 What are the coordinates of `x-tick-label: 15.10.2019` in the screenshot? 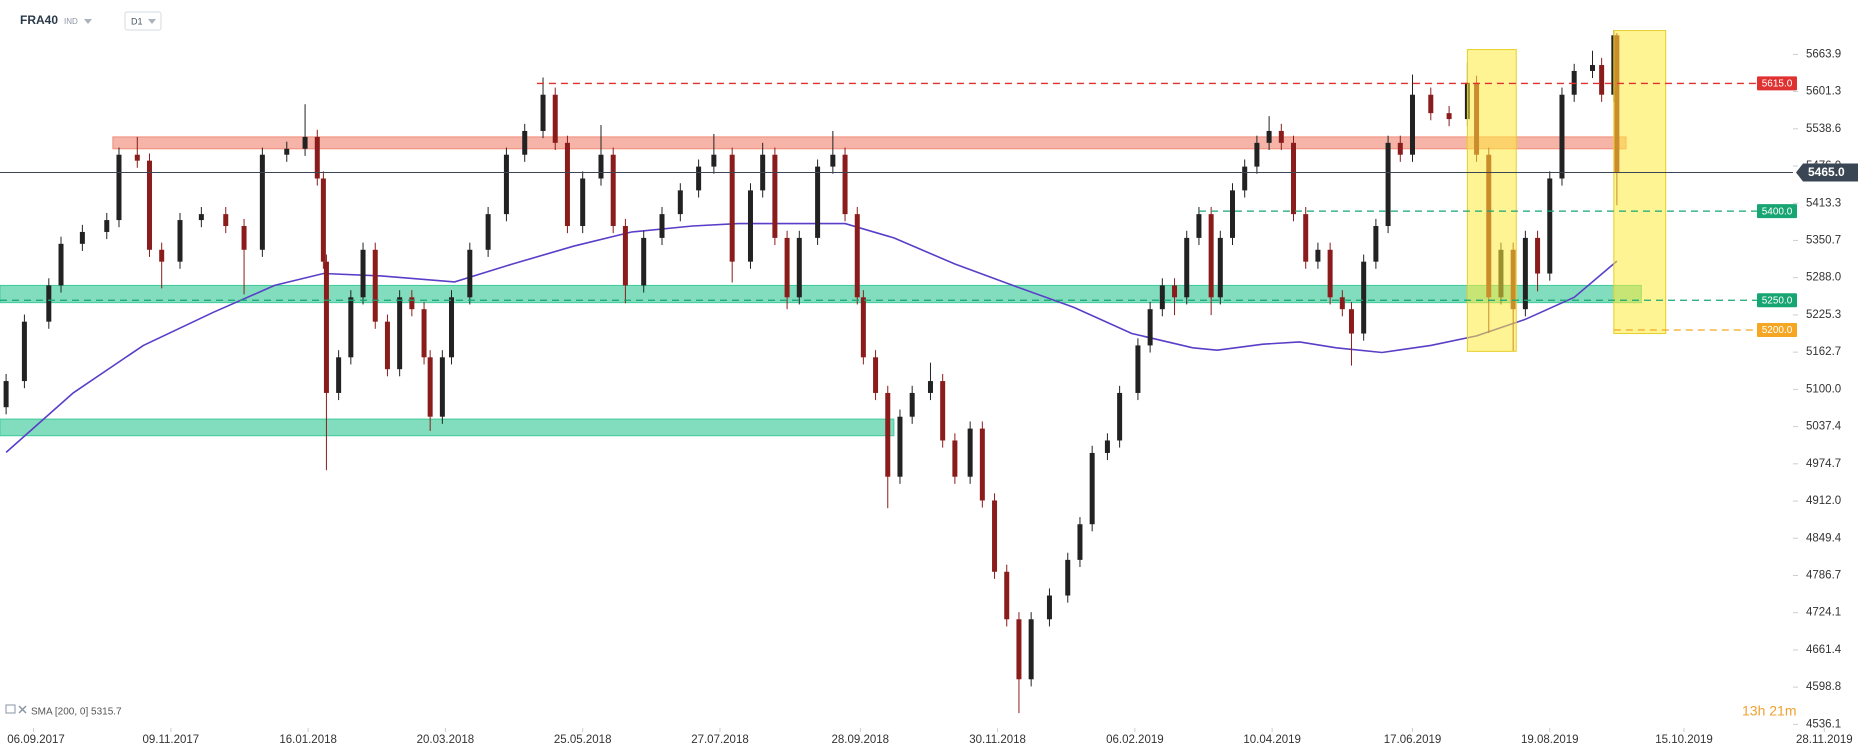 It's located at (1684, 740).